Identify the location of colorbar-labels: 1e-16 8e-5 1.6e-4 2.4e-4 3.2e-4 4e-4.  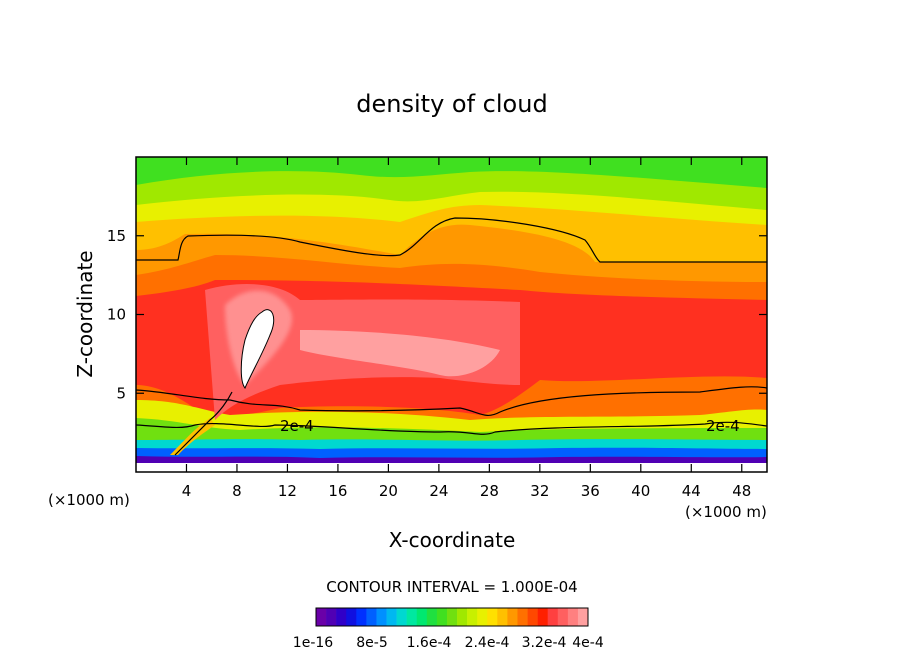
(448, 643).